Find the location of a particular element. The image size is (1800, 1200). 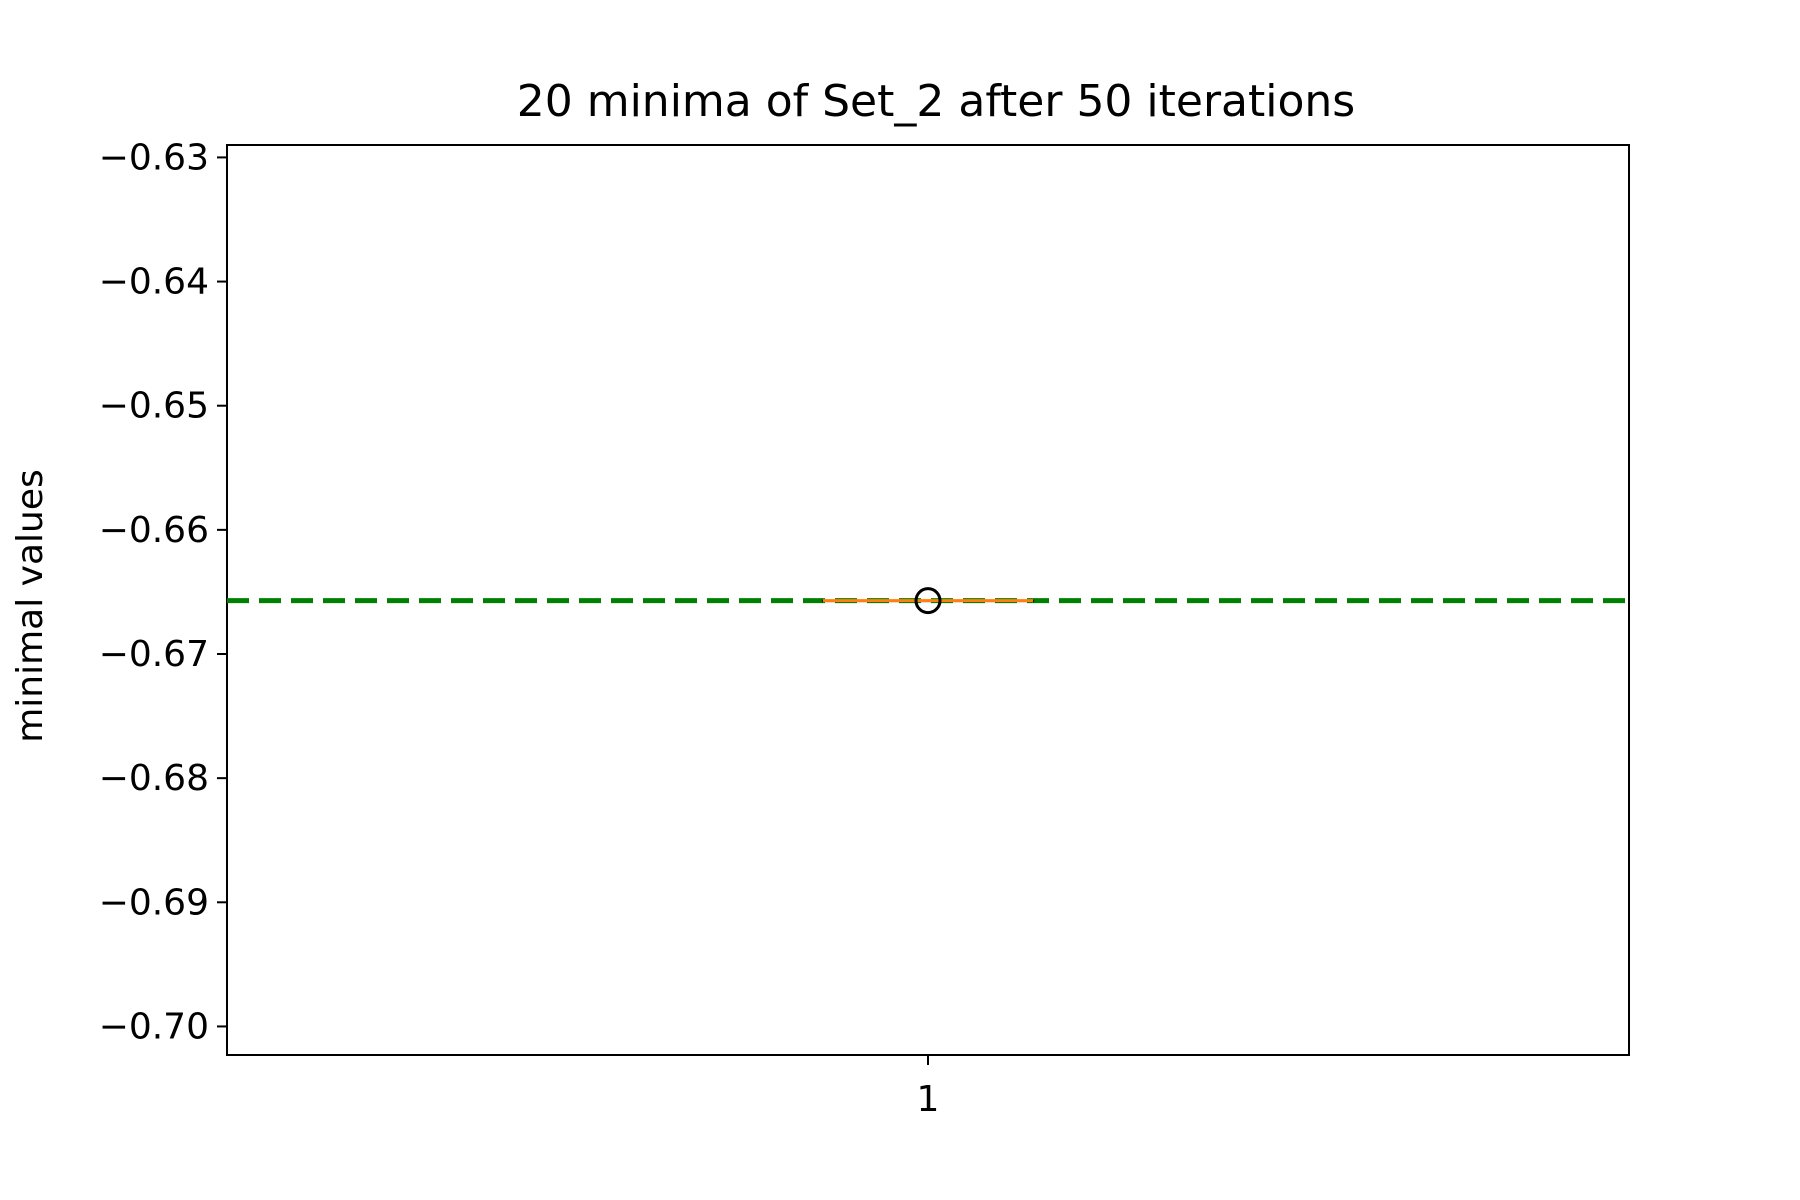

y-tick-label: −0.63 is located at coordinates (154, 157).